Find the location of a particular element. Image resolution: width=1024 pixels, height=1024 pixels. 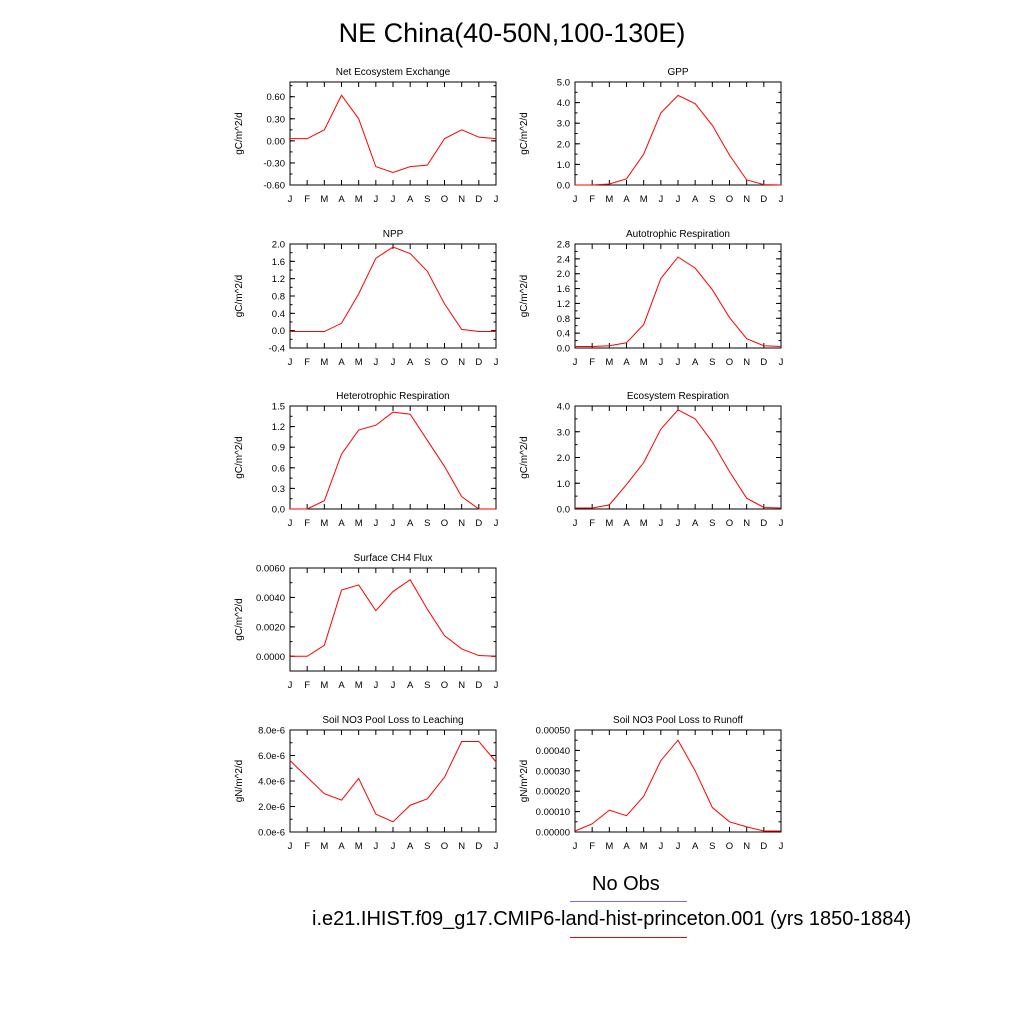

y-tick-label: 0.3 is located at coordinates (278, 489).